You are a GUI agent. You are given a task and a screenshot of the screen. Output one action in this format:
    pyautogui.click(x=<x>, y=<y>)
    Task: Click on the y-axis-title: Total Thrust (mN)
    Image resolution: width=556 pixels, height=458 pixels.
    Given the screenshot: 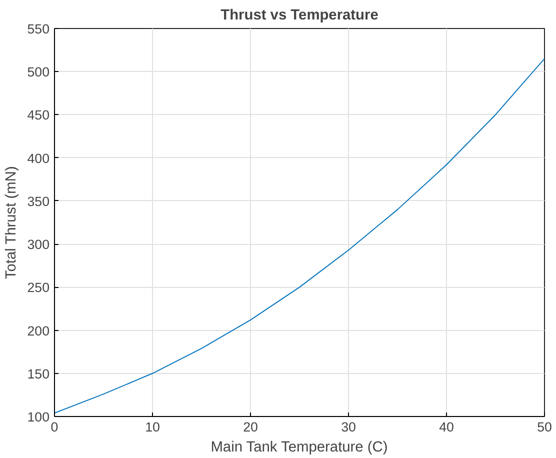 What is the action you would take?
    pyautogui.click(x=11, y=223)
    